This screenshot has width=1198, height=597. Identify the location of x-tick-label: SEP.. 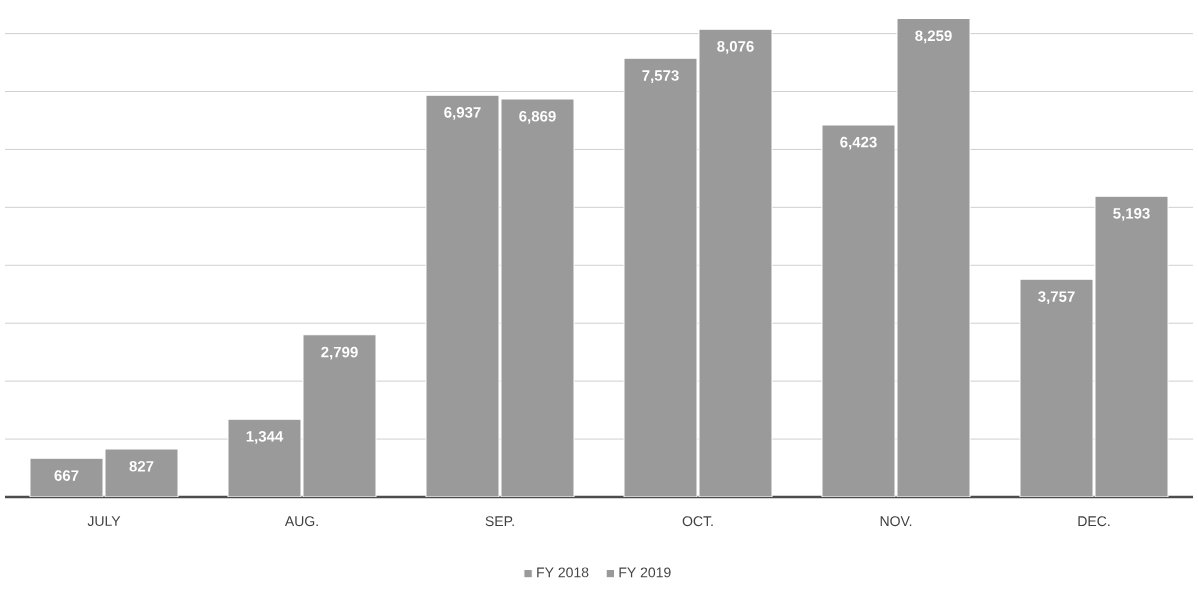
(499, 521).